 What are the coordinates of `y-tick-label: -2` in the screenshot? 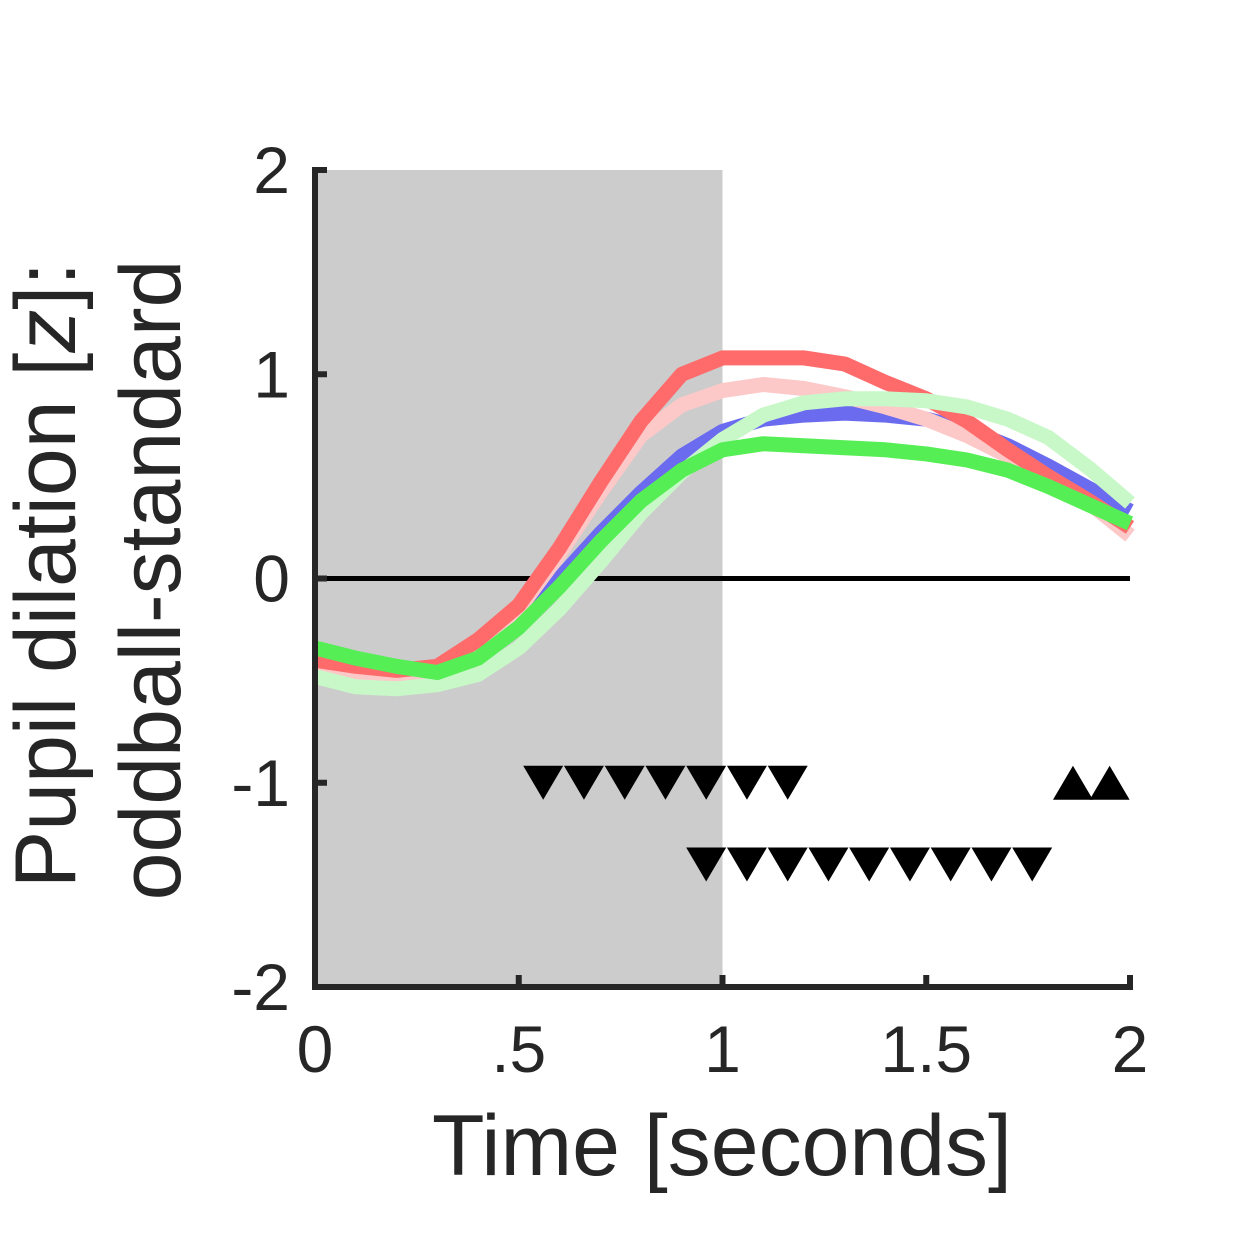 It's located at (260, 987).